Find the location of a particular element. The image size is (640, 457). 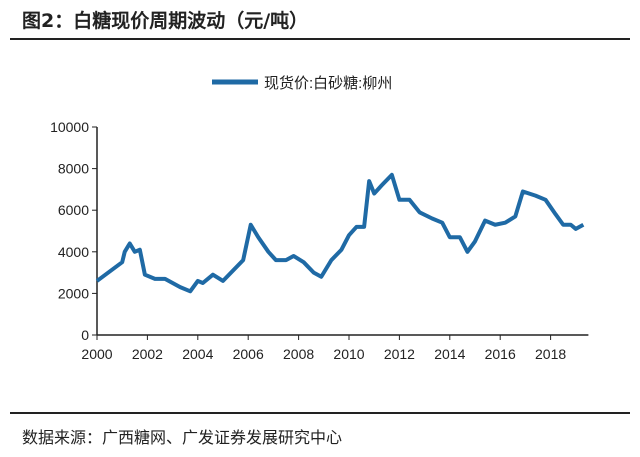

title-rule is located at coordinates (320, 39).